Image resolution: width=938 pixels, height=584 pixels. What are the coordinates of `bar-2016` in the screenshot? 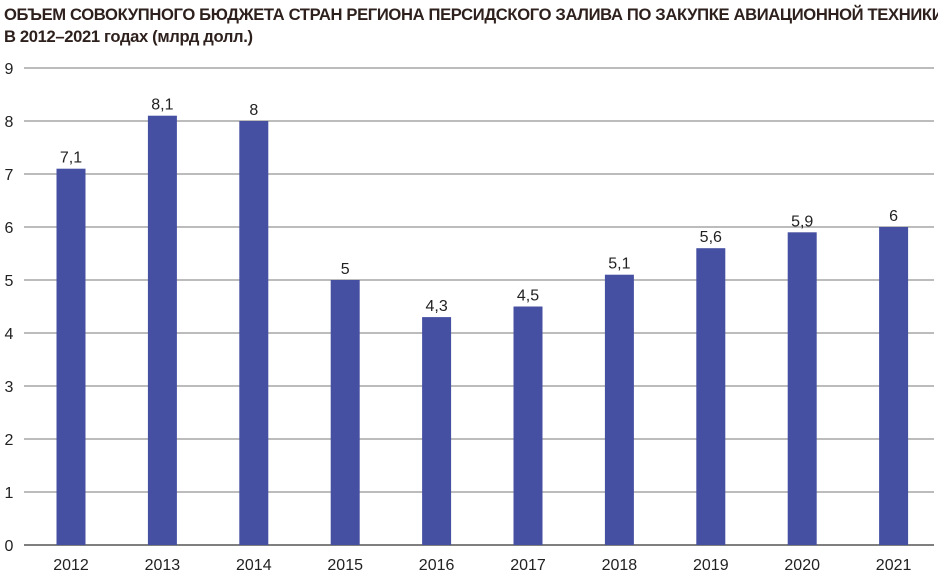 It's located at (437, 431).